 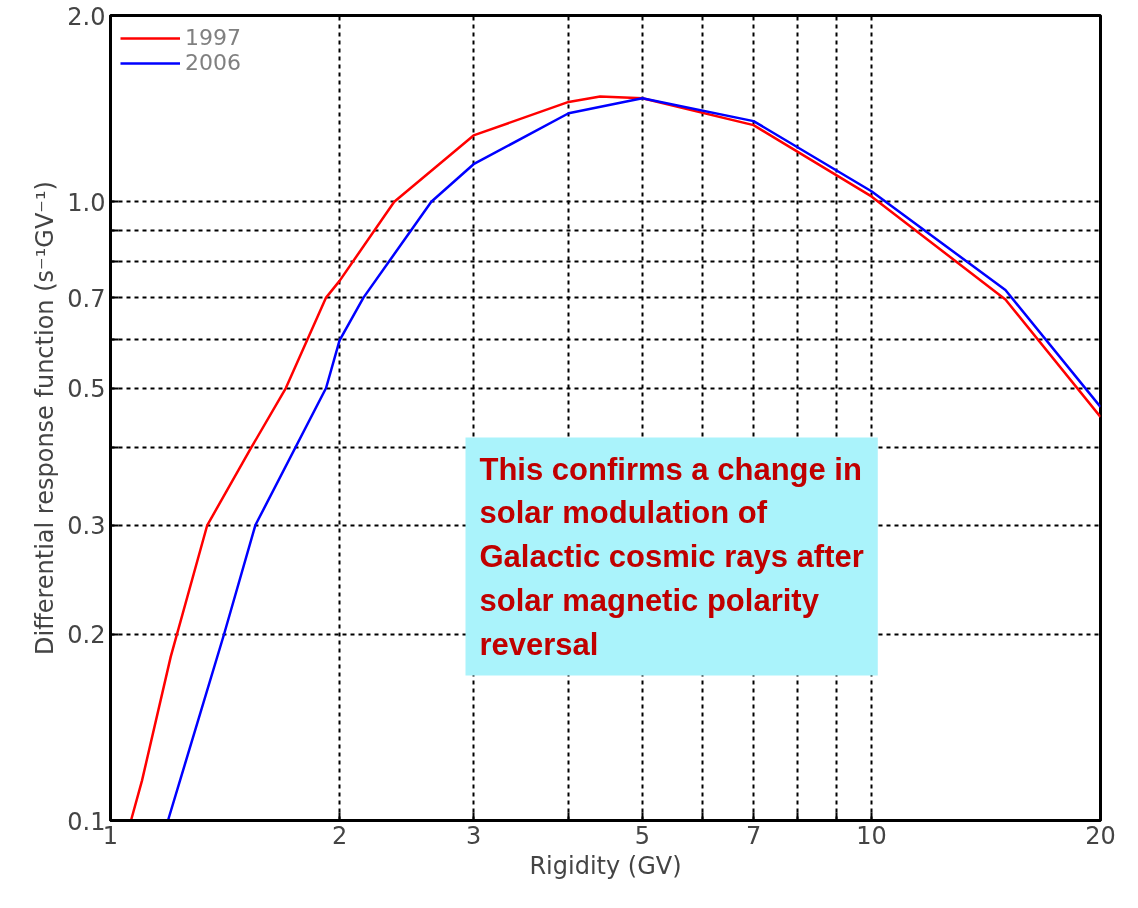 I want to click on x-tick-label: 7, so click(x=753, y=835).